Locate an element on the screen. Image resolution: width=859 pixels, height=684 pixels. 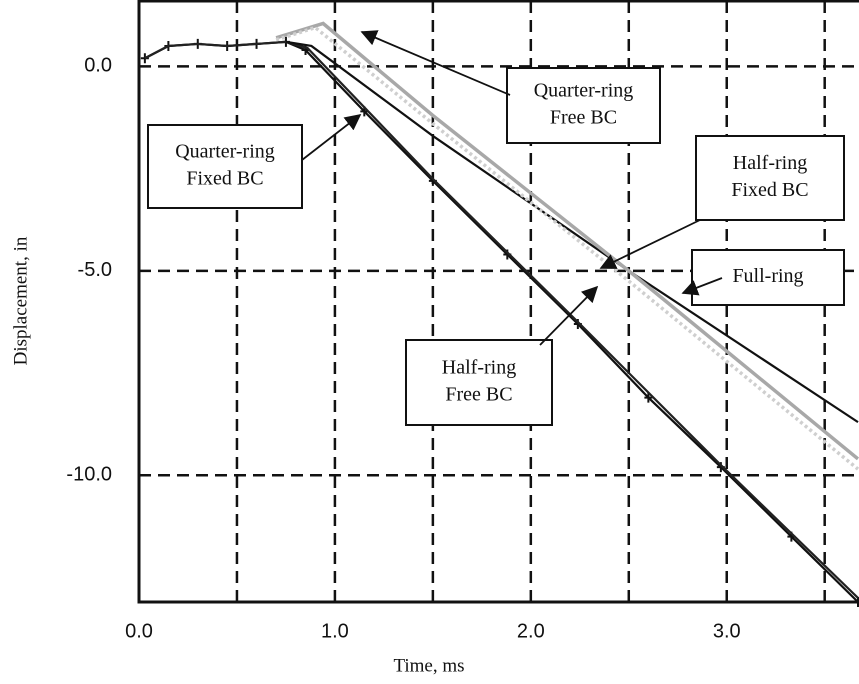
x-tick-label: 3.0 is located at coordinates (727, 631).